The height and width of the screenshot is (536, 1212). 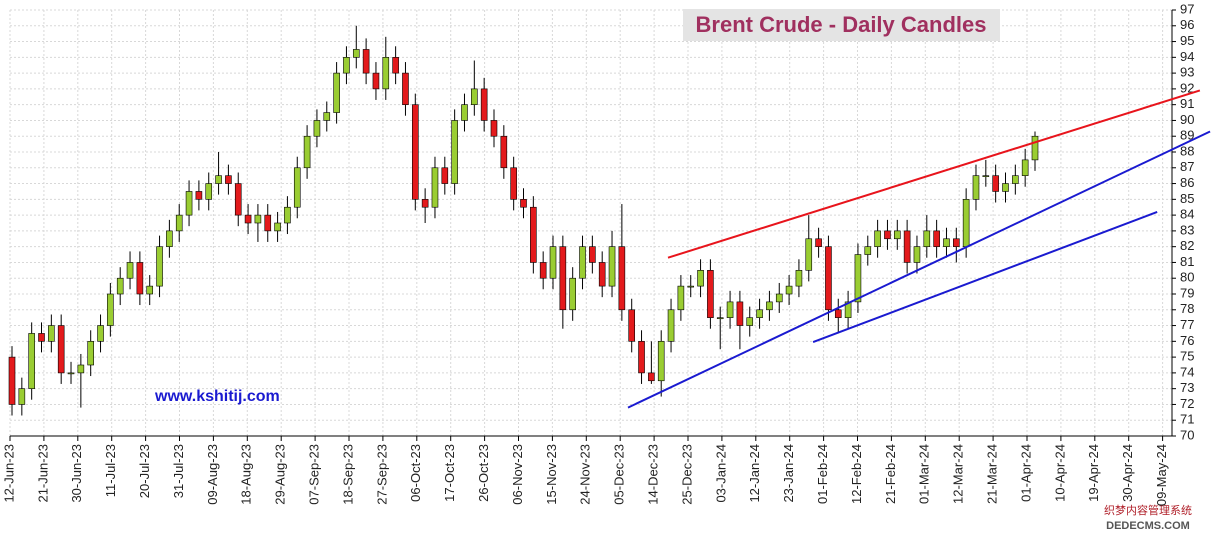 What do you see at coordinates (1187, 135) in the screenshot?
I see `y-tick-label: 89` at bounding box center [1187, 135].